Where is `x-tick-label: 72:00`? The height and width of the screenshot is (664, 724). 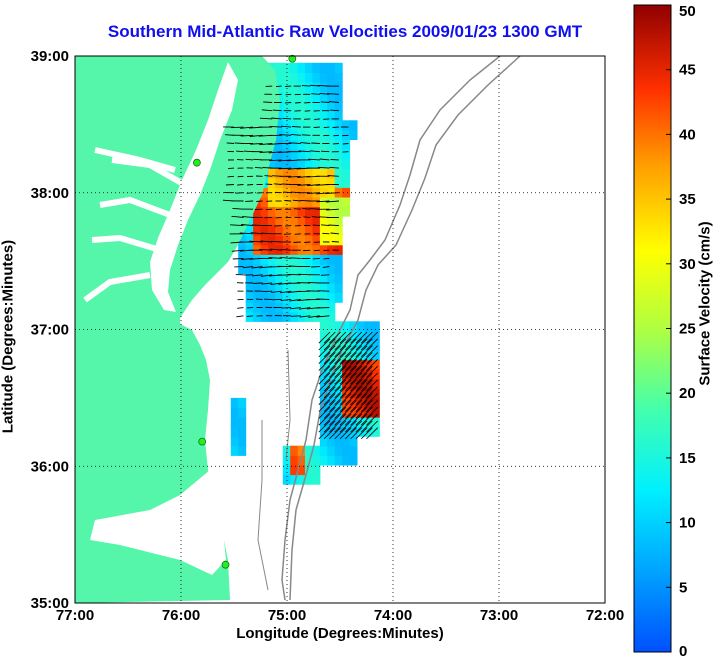
x-tick-label: 72:00 is located at coordinates (605, 615).